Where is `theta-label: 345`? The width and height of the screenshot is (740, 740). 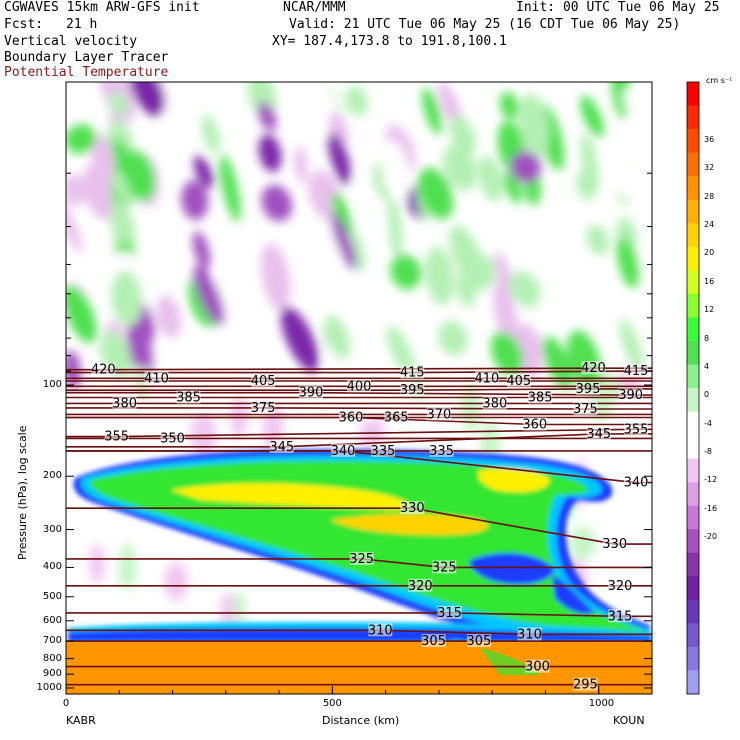
theta-label: 345 is located at coordinates (598, 434).